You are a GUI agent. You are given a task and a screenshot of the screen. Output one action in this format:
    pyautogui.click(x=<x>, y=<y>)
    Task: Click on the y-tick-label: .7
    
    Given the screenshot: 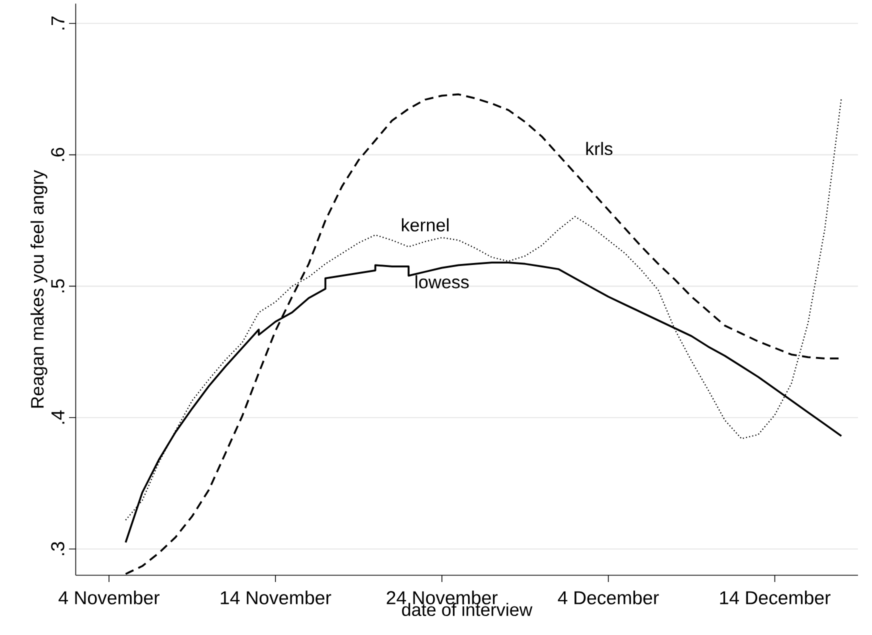 What is the action you would take?
    pyautogui.click(x=57, y=23)
    